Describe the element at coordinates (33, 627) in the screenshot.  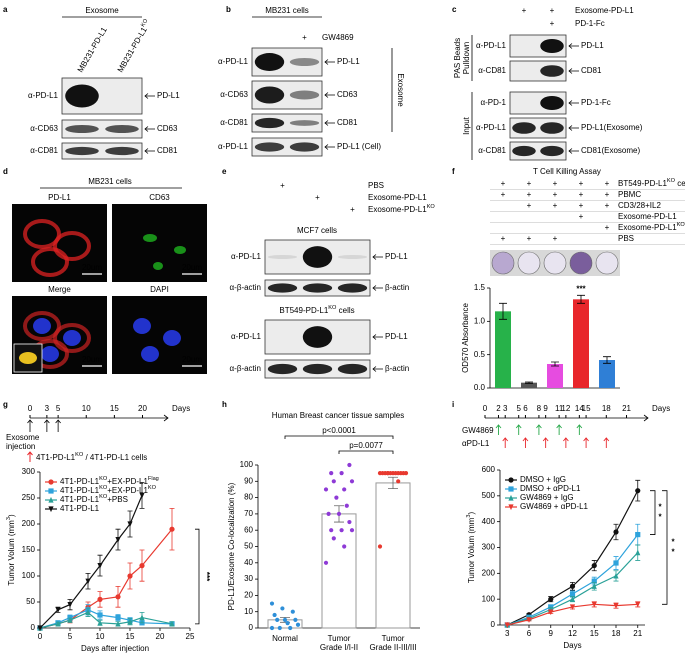
I see `y-tick-label: 0` at that location.